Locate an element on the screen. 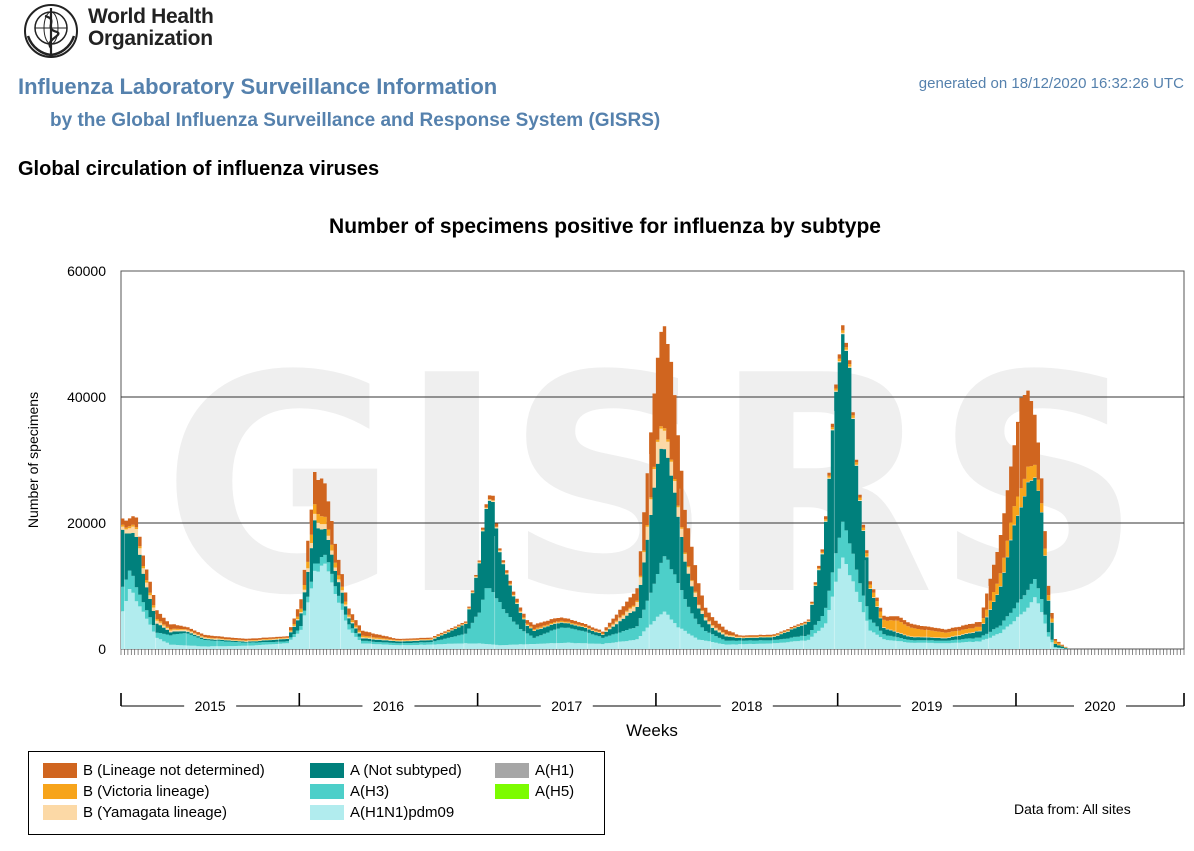  year-label: 2015 is located at coordinates (210, 706).